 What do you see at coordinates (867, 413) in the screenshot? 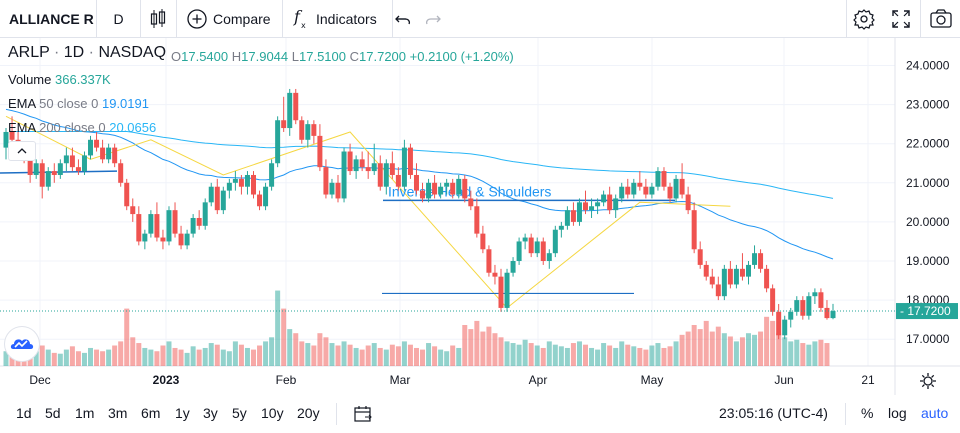
I see `percent-toggle: %` at bounding box center [867, 413].